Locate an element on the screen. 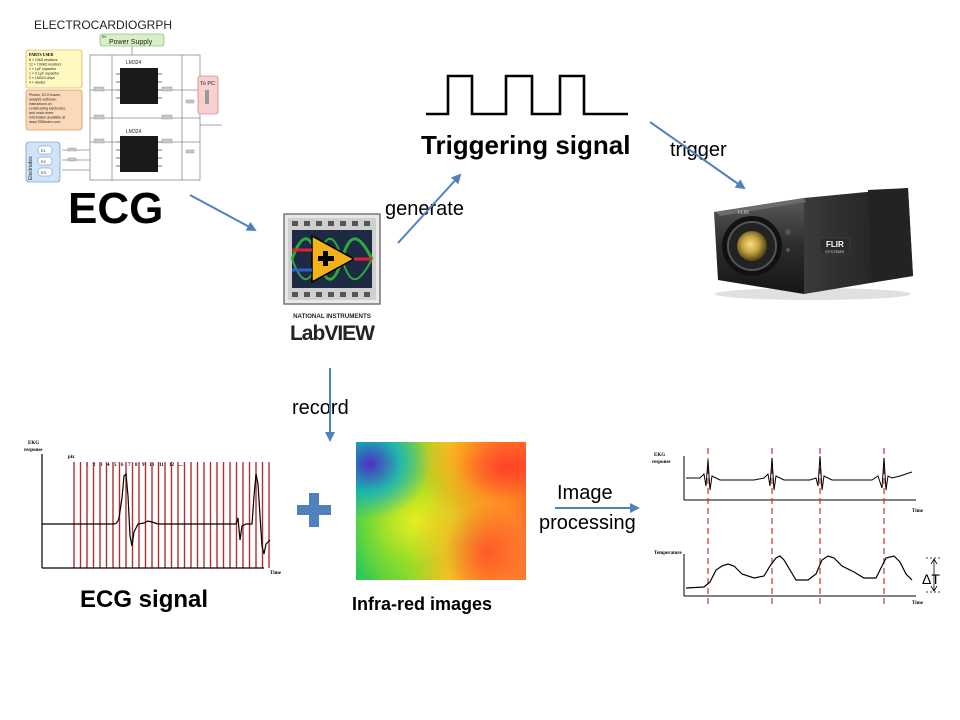  frame-number-label: 11 is located at coordinates (161, 465).